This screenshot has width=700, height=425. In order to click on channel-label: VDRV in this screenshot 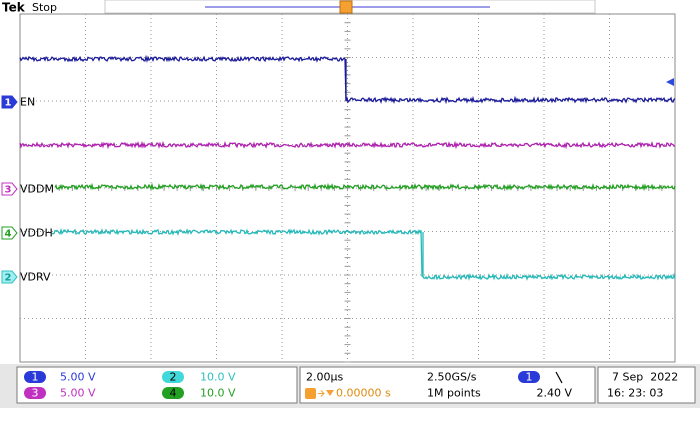, I will do `click(35, 277)`.